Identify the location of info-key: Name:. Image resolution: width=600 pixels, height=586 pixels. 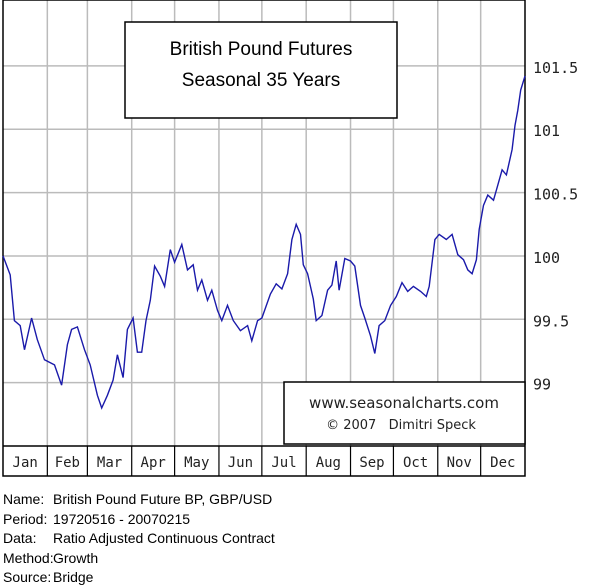
(24, 499).